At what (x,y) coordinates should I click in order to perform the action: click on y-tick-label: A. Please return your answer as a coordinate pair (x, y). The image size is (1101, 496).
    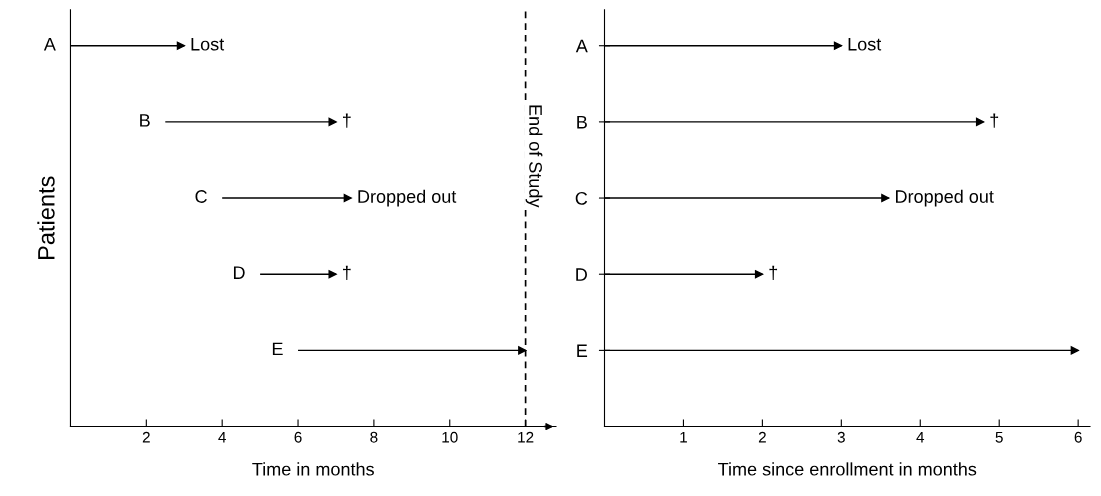
    Looking at the image, I should click on (581, 46).